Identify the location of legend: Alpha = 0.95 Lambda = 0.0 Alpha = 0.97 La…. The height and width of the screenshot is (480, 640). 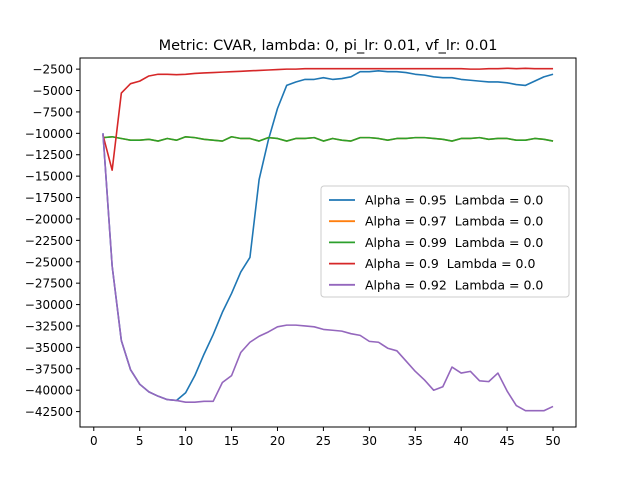
(445, 241).